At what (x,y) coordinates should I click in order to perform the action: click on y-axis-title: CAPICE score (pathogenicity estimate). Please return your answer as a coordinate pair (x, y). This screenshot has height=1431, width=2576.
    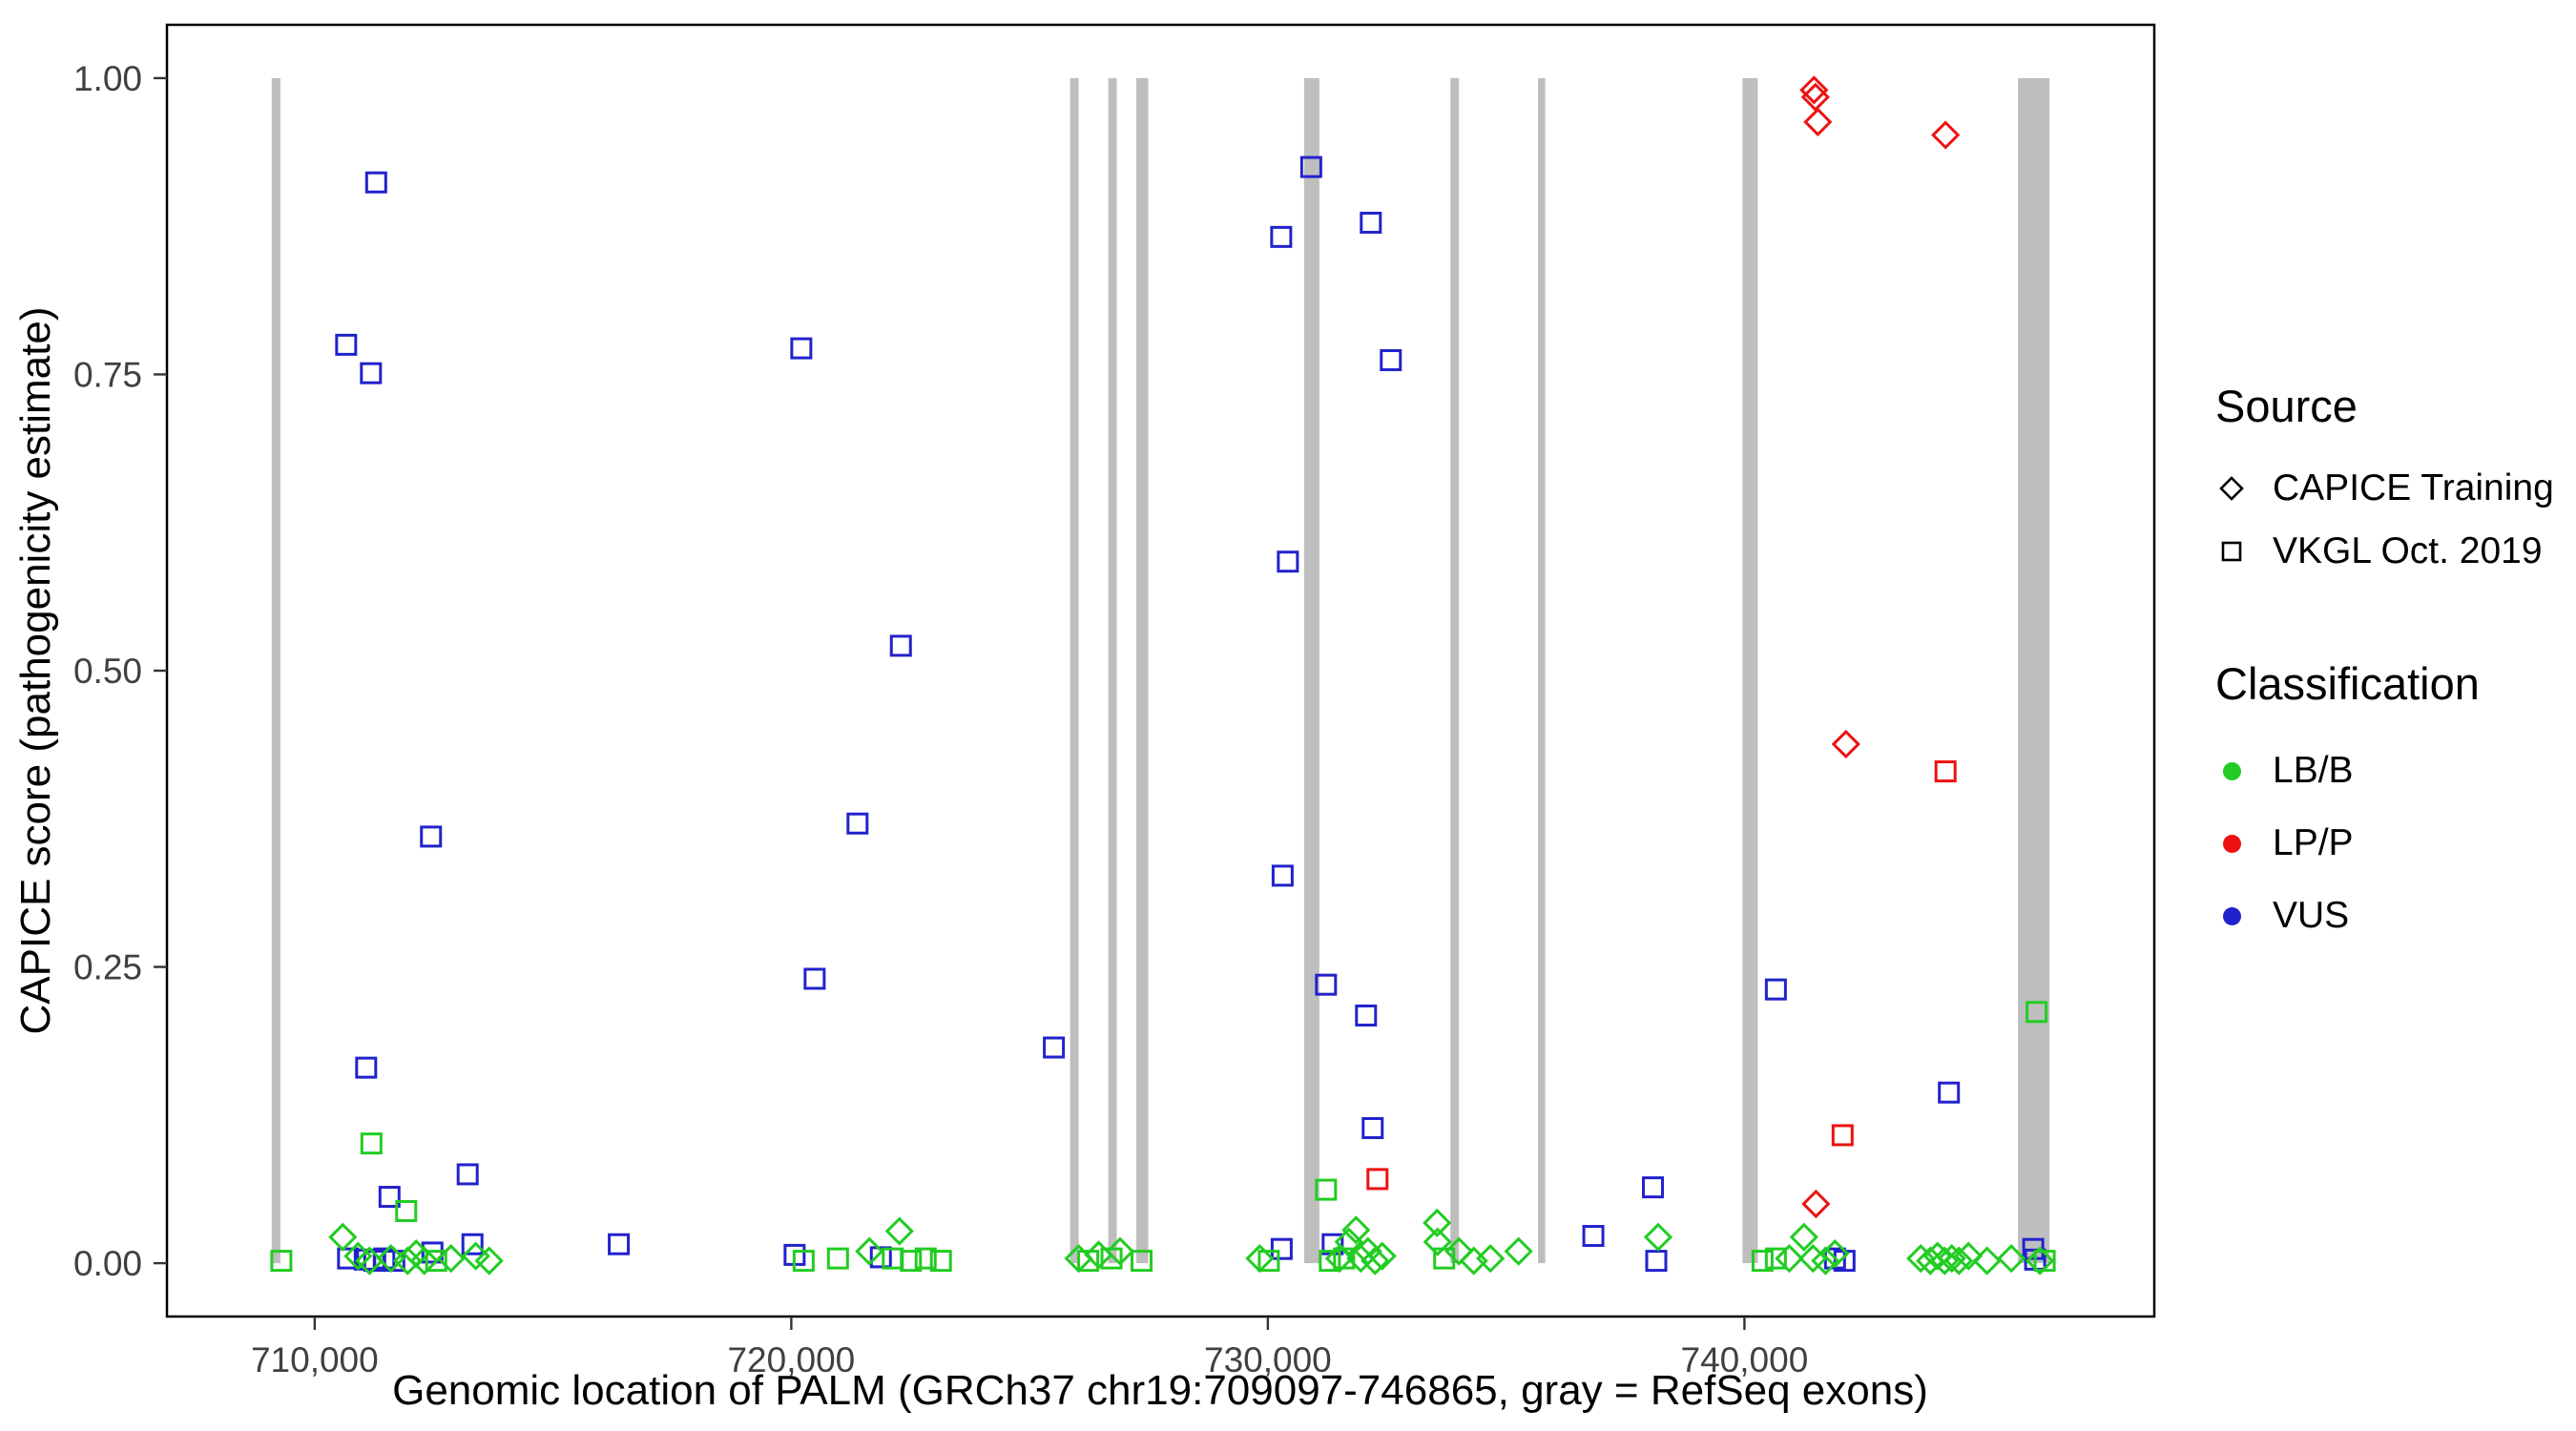
    Looking at the image, I should click on (35, 671).